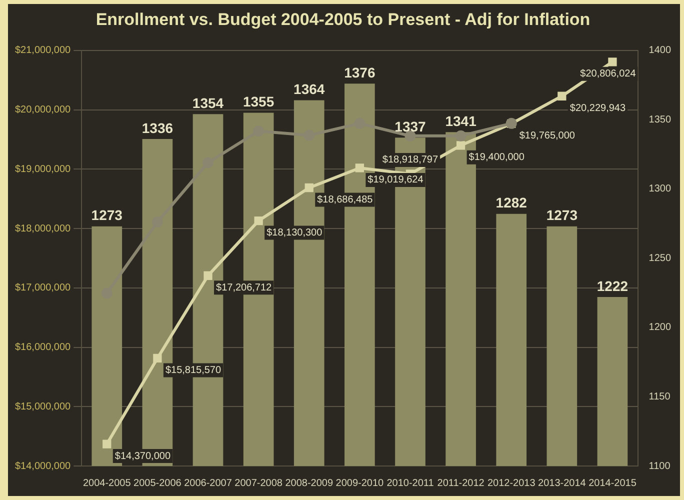 Image resolution: width=684 pixels, height=500 pixels. Describe the element at coordinates (43, 348) in the screenshot. I see `y-tick-label: $16,000,000` at that location.